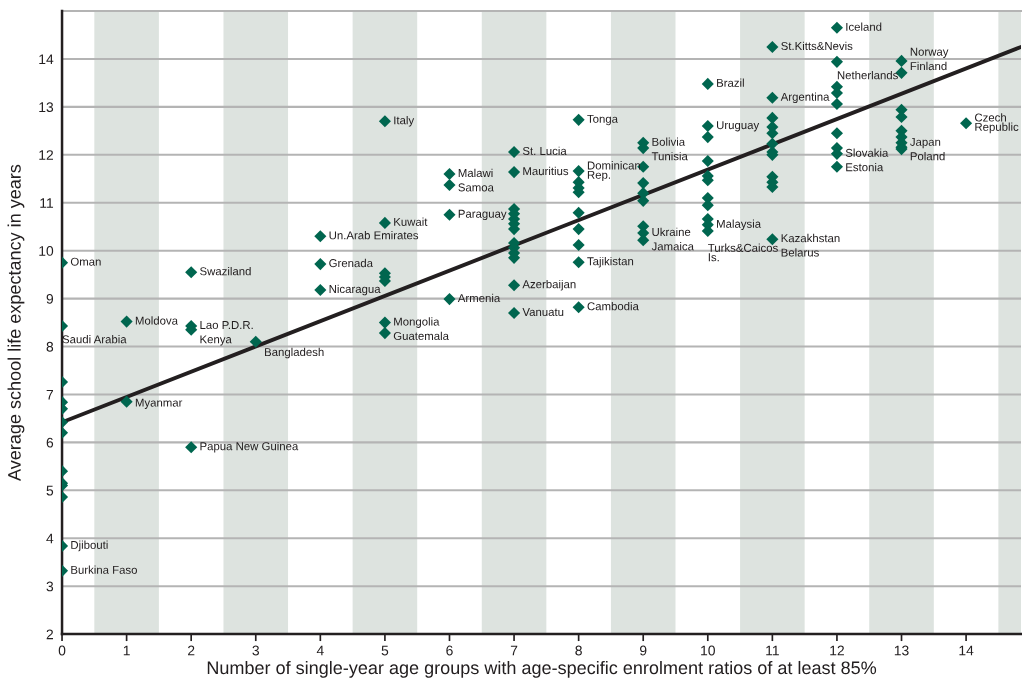  Describe the element at coordinates (669, 156) in the screenshot. I see `annotation: Tunisia` at that location.